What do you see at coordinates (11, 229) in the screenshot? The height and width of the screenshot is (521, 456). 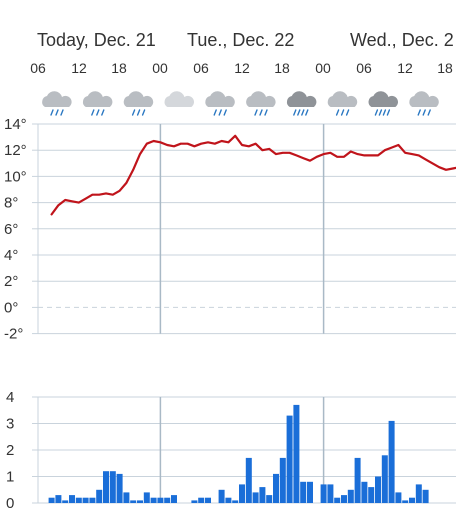 I see `y-tick-label: 6°` at bounding box center [11, 229].